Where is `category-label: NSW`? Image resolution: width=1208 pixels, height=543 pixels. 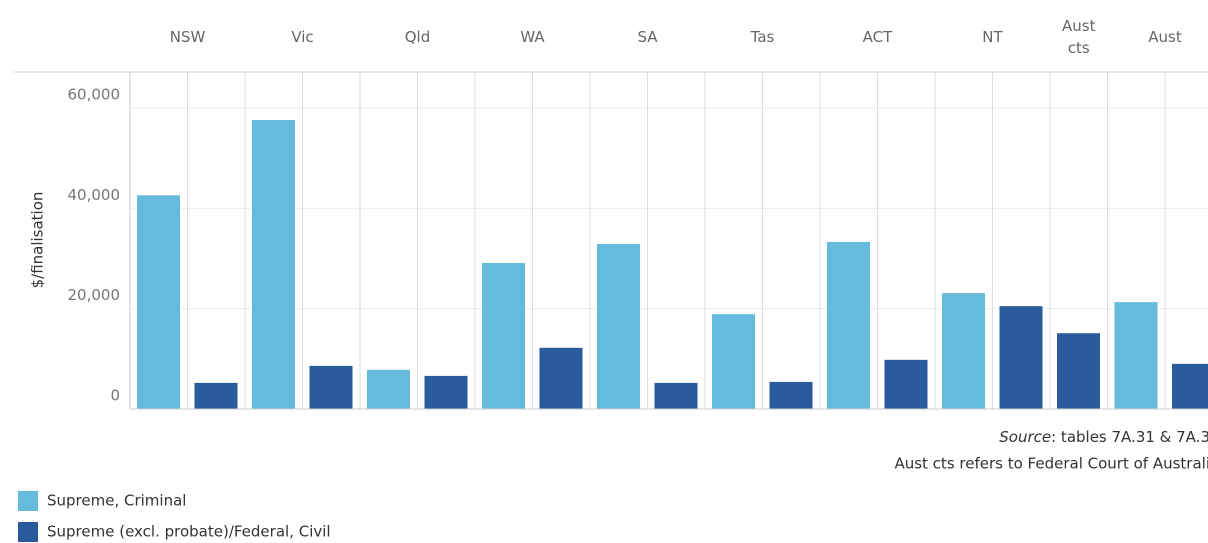 category-label: NSW is located at coordinates (187, 37).